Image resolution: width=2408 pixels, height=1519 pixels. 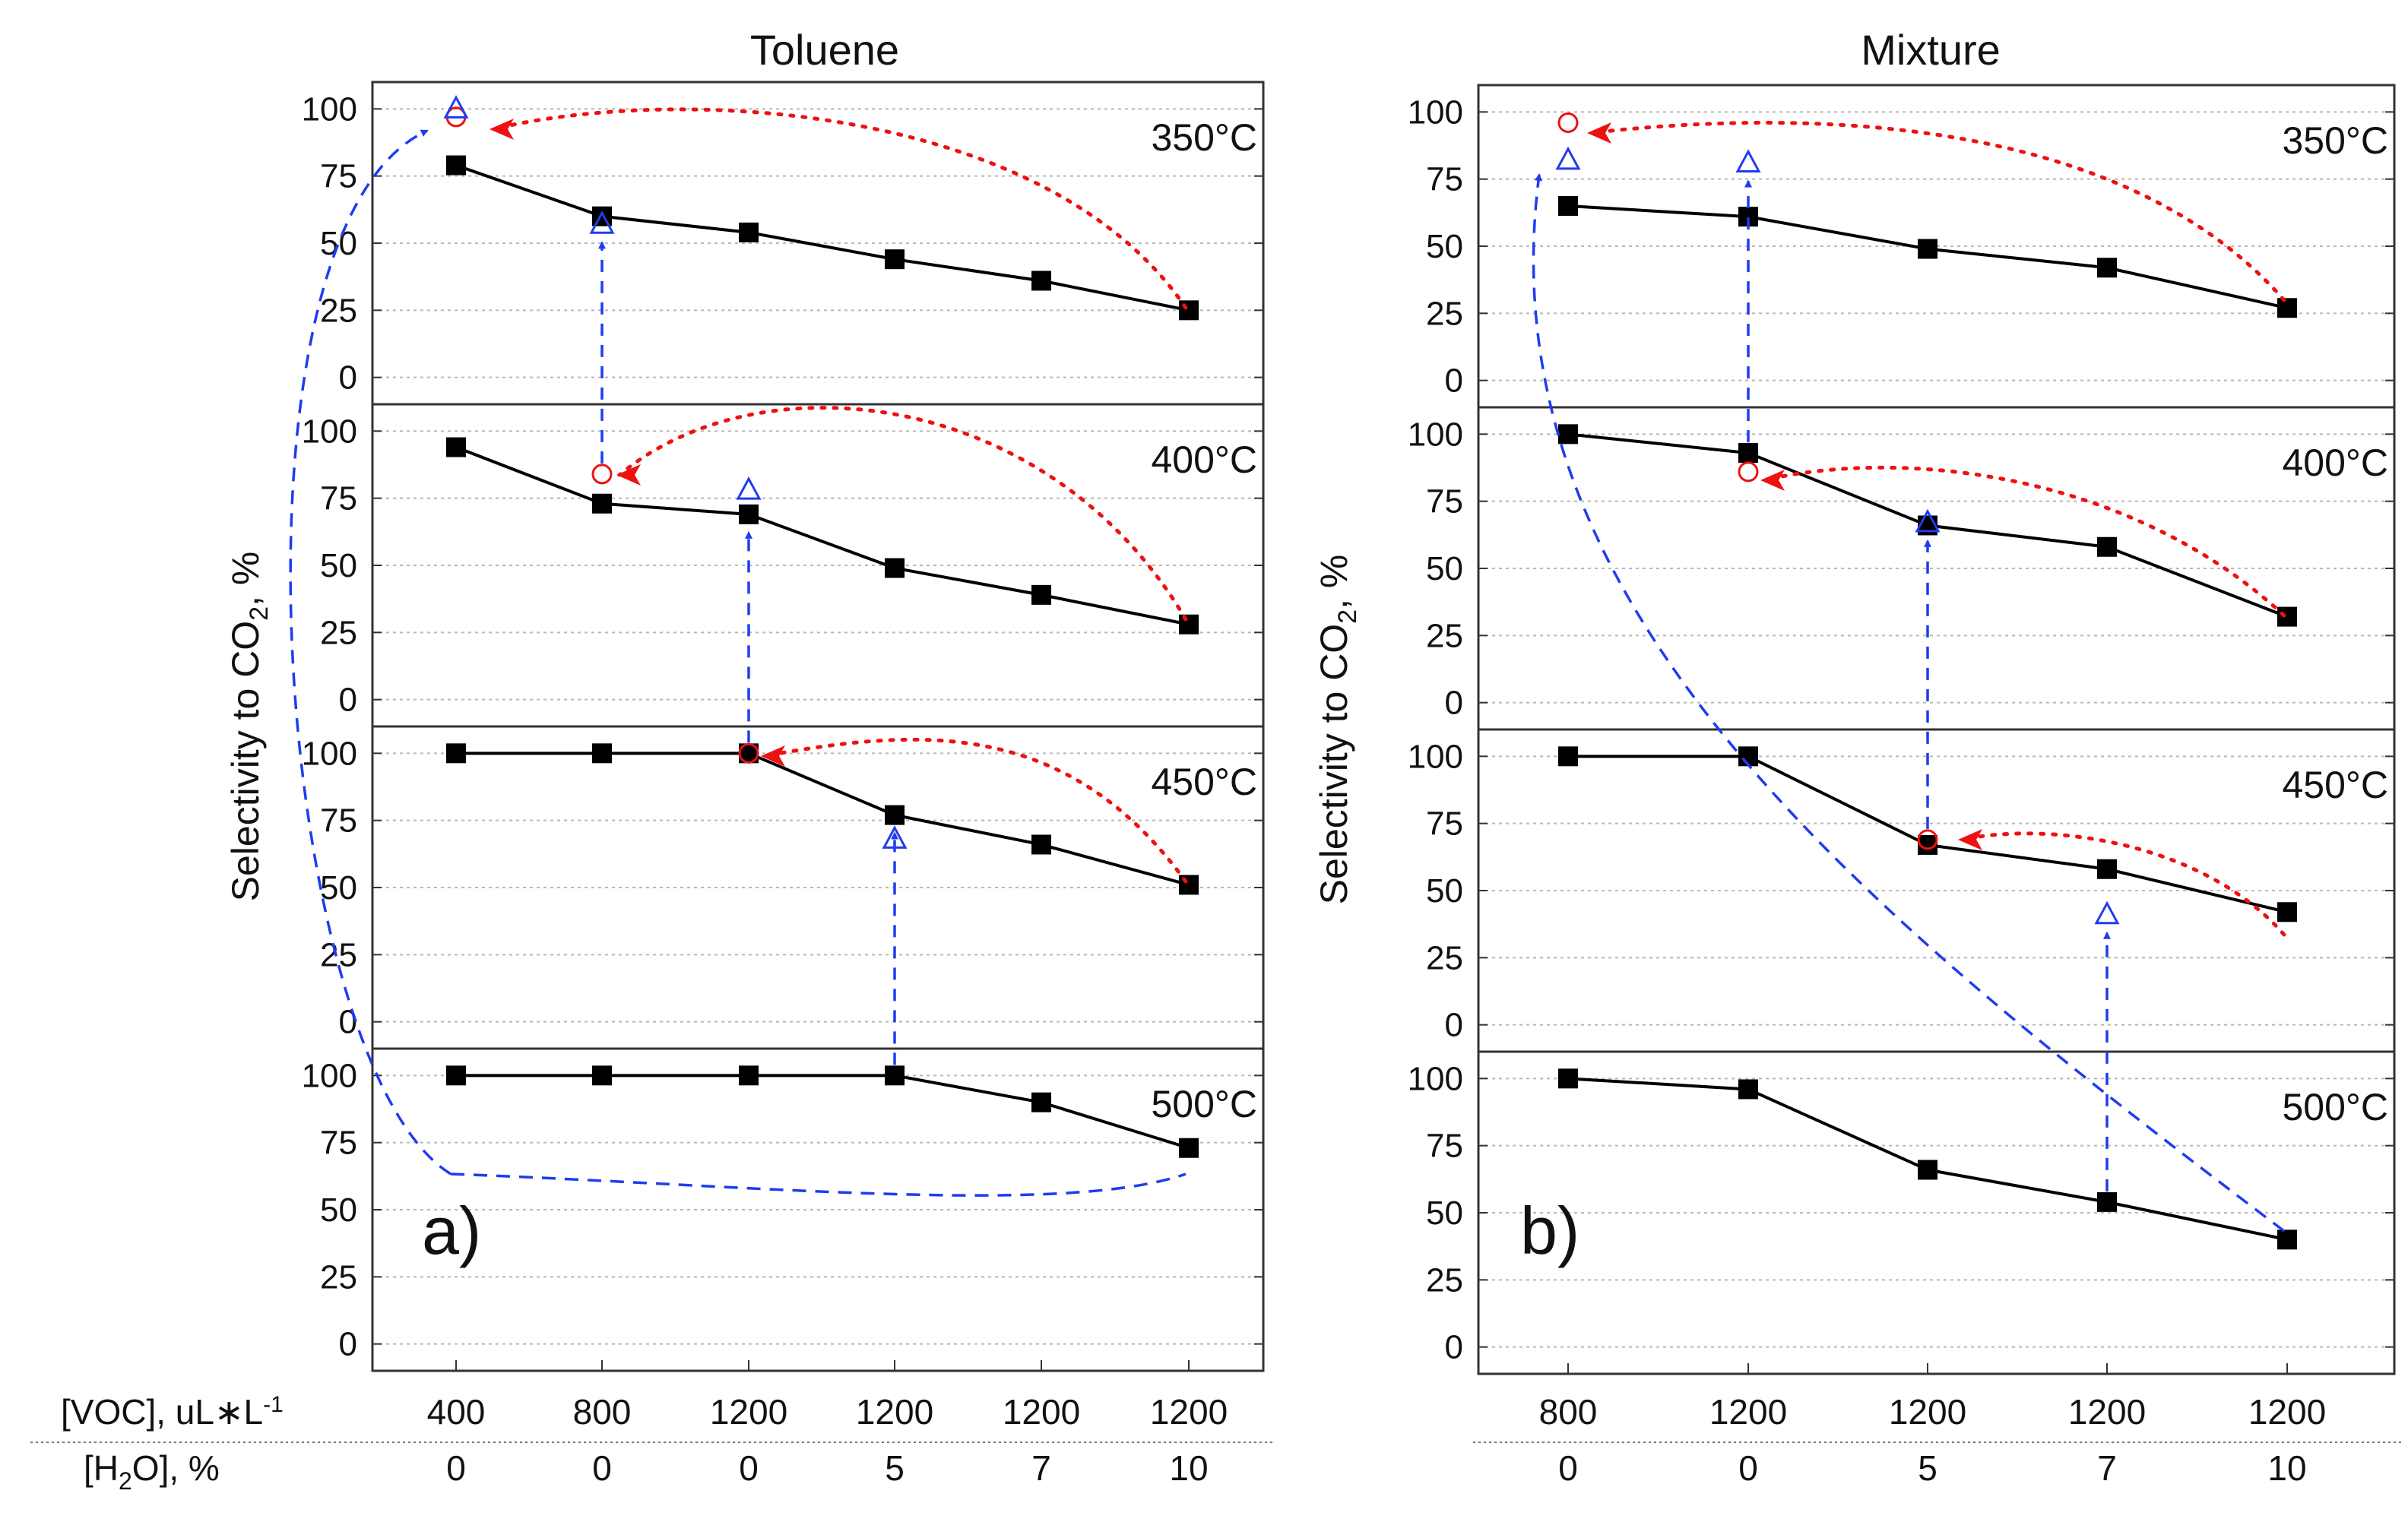 What do you see at coordinates (1204, 1104) in the screenshot?
I see `temperature-label: 500°C` at bounding box center [1204, 1104].